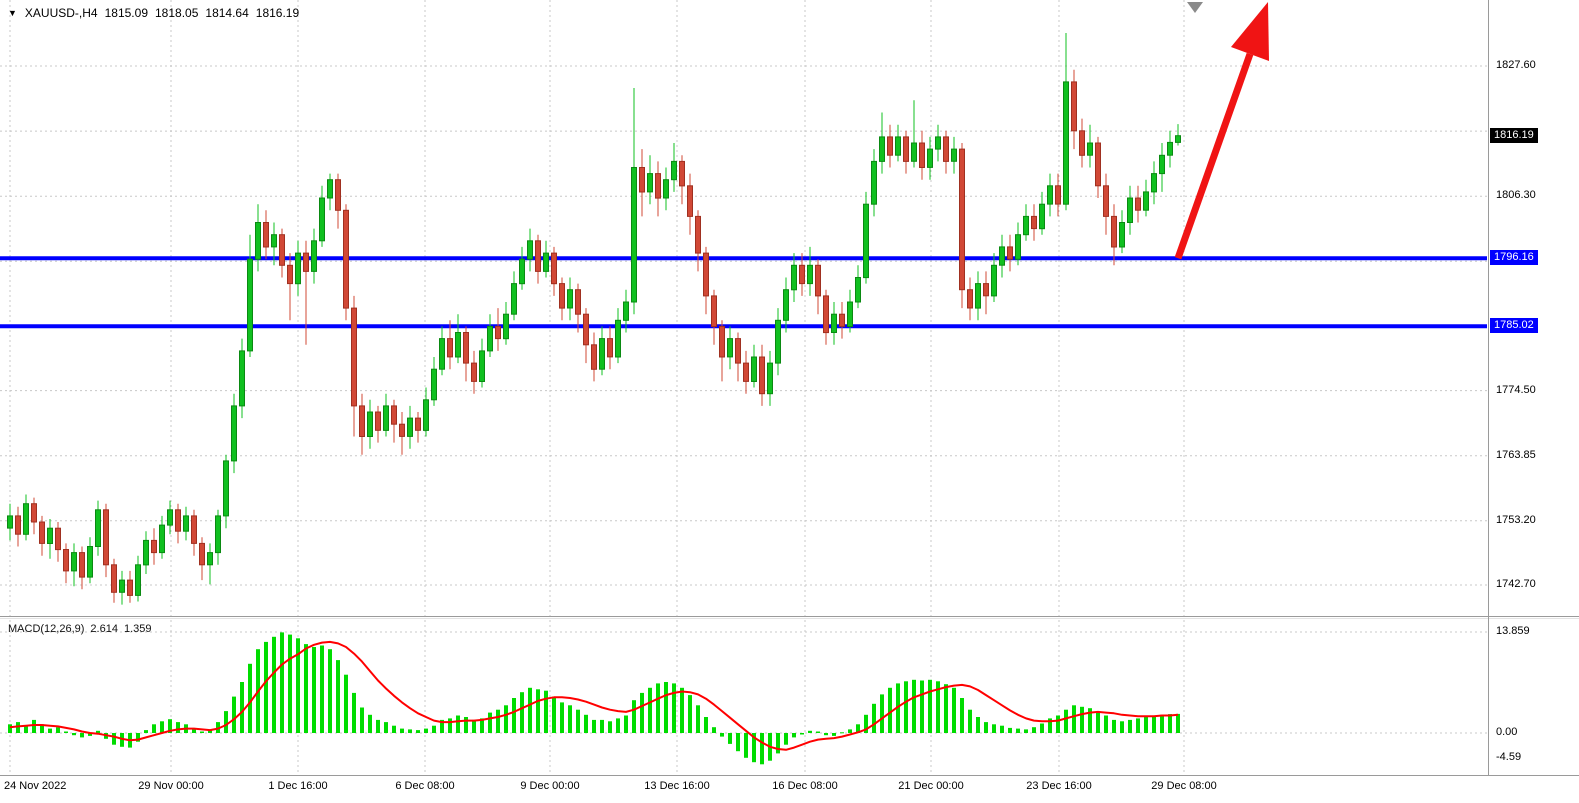 This screenshot has width=1579, height=803. I want to click on chart-shift-marker-icon, so click(1195, 7).